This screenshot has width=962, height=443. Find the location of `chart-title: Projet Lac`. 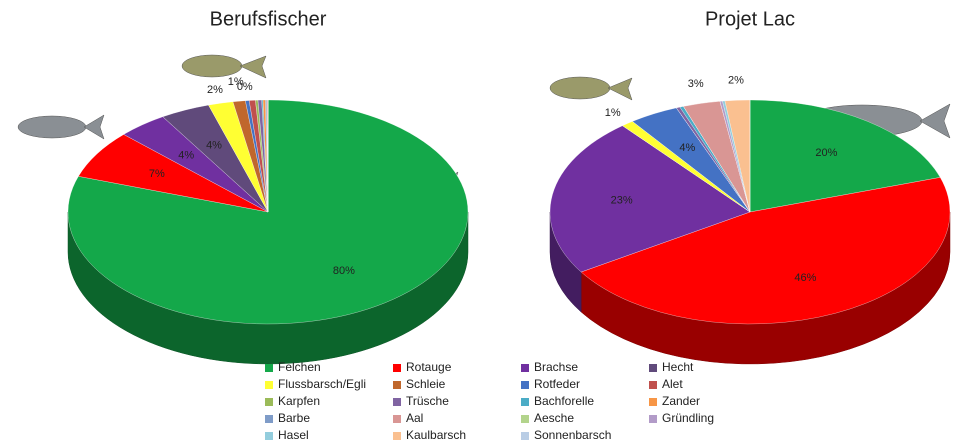

chart-title: Projet Lac is located at coordinates (750, 19).